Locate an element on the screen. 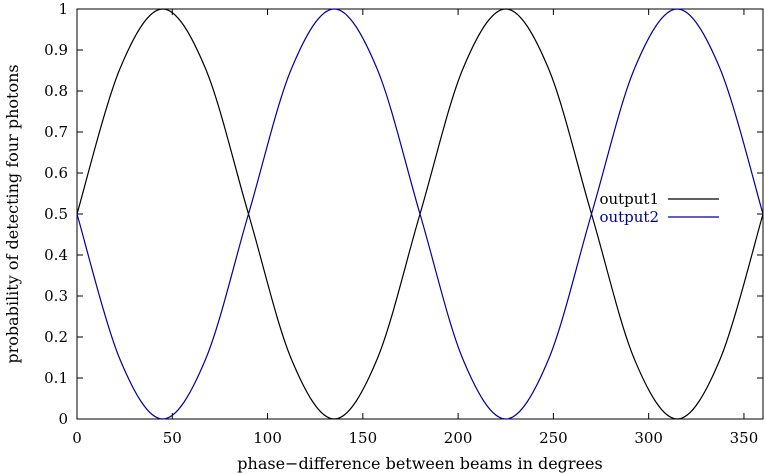 The image size is (765, 474). y-axis-title: probability of detecting four photons is located at coordinates (12, 213).